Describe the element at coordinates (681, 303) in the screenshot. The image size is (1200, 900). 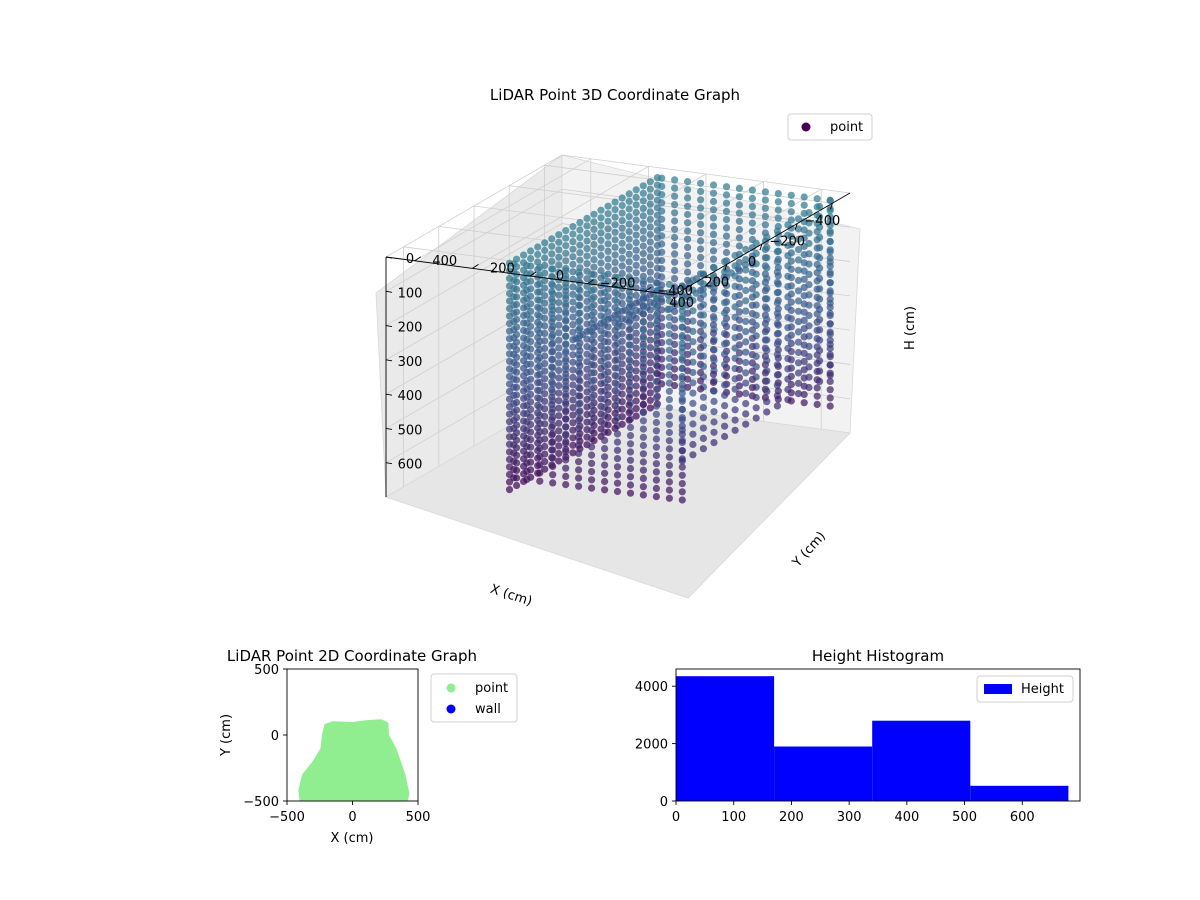
I see `x-tick-label-3d: 400` at that location.